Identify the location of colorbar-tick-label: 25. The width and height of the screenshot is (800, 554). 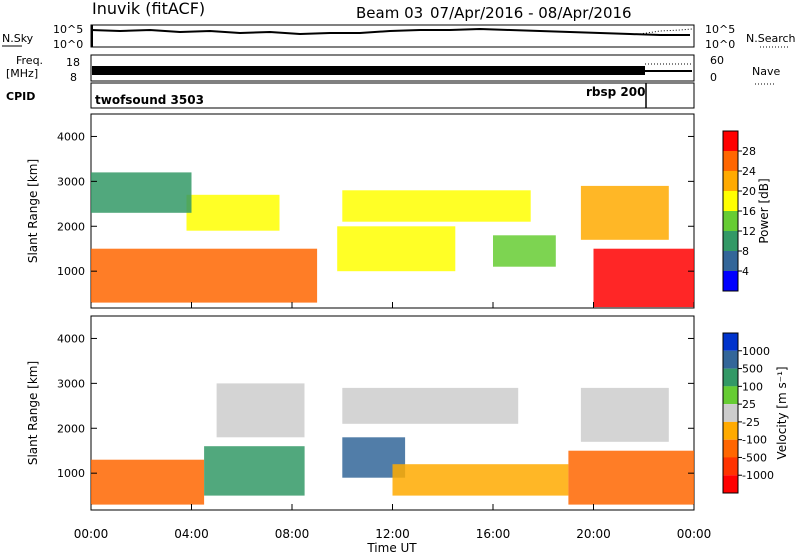
(749, 404).